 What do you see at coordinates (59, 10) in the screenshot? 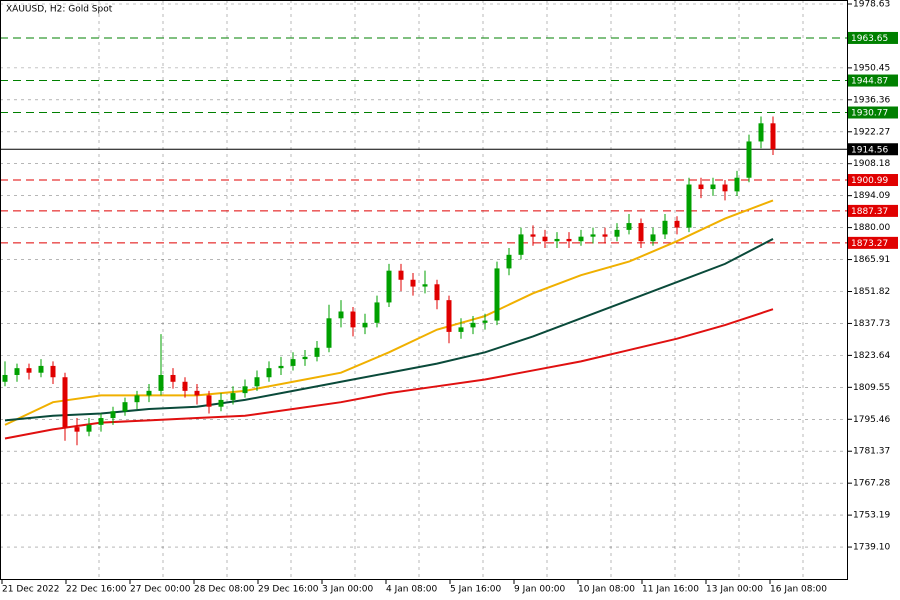
I see `chart-title: XAUUSD, H2: Gold Spot` at bounding box center [59, 10].